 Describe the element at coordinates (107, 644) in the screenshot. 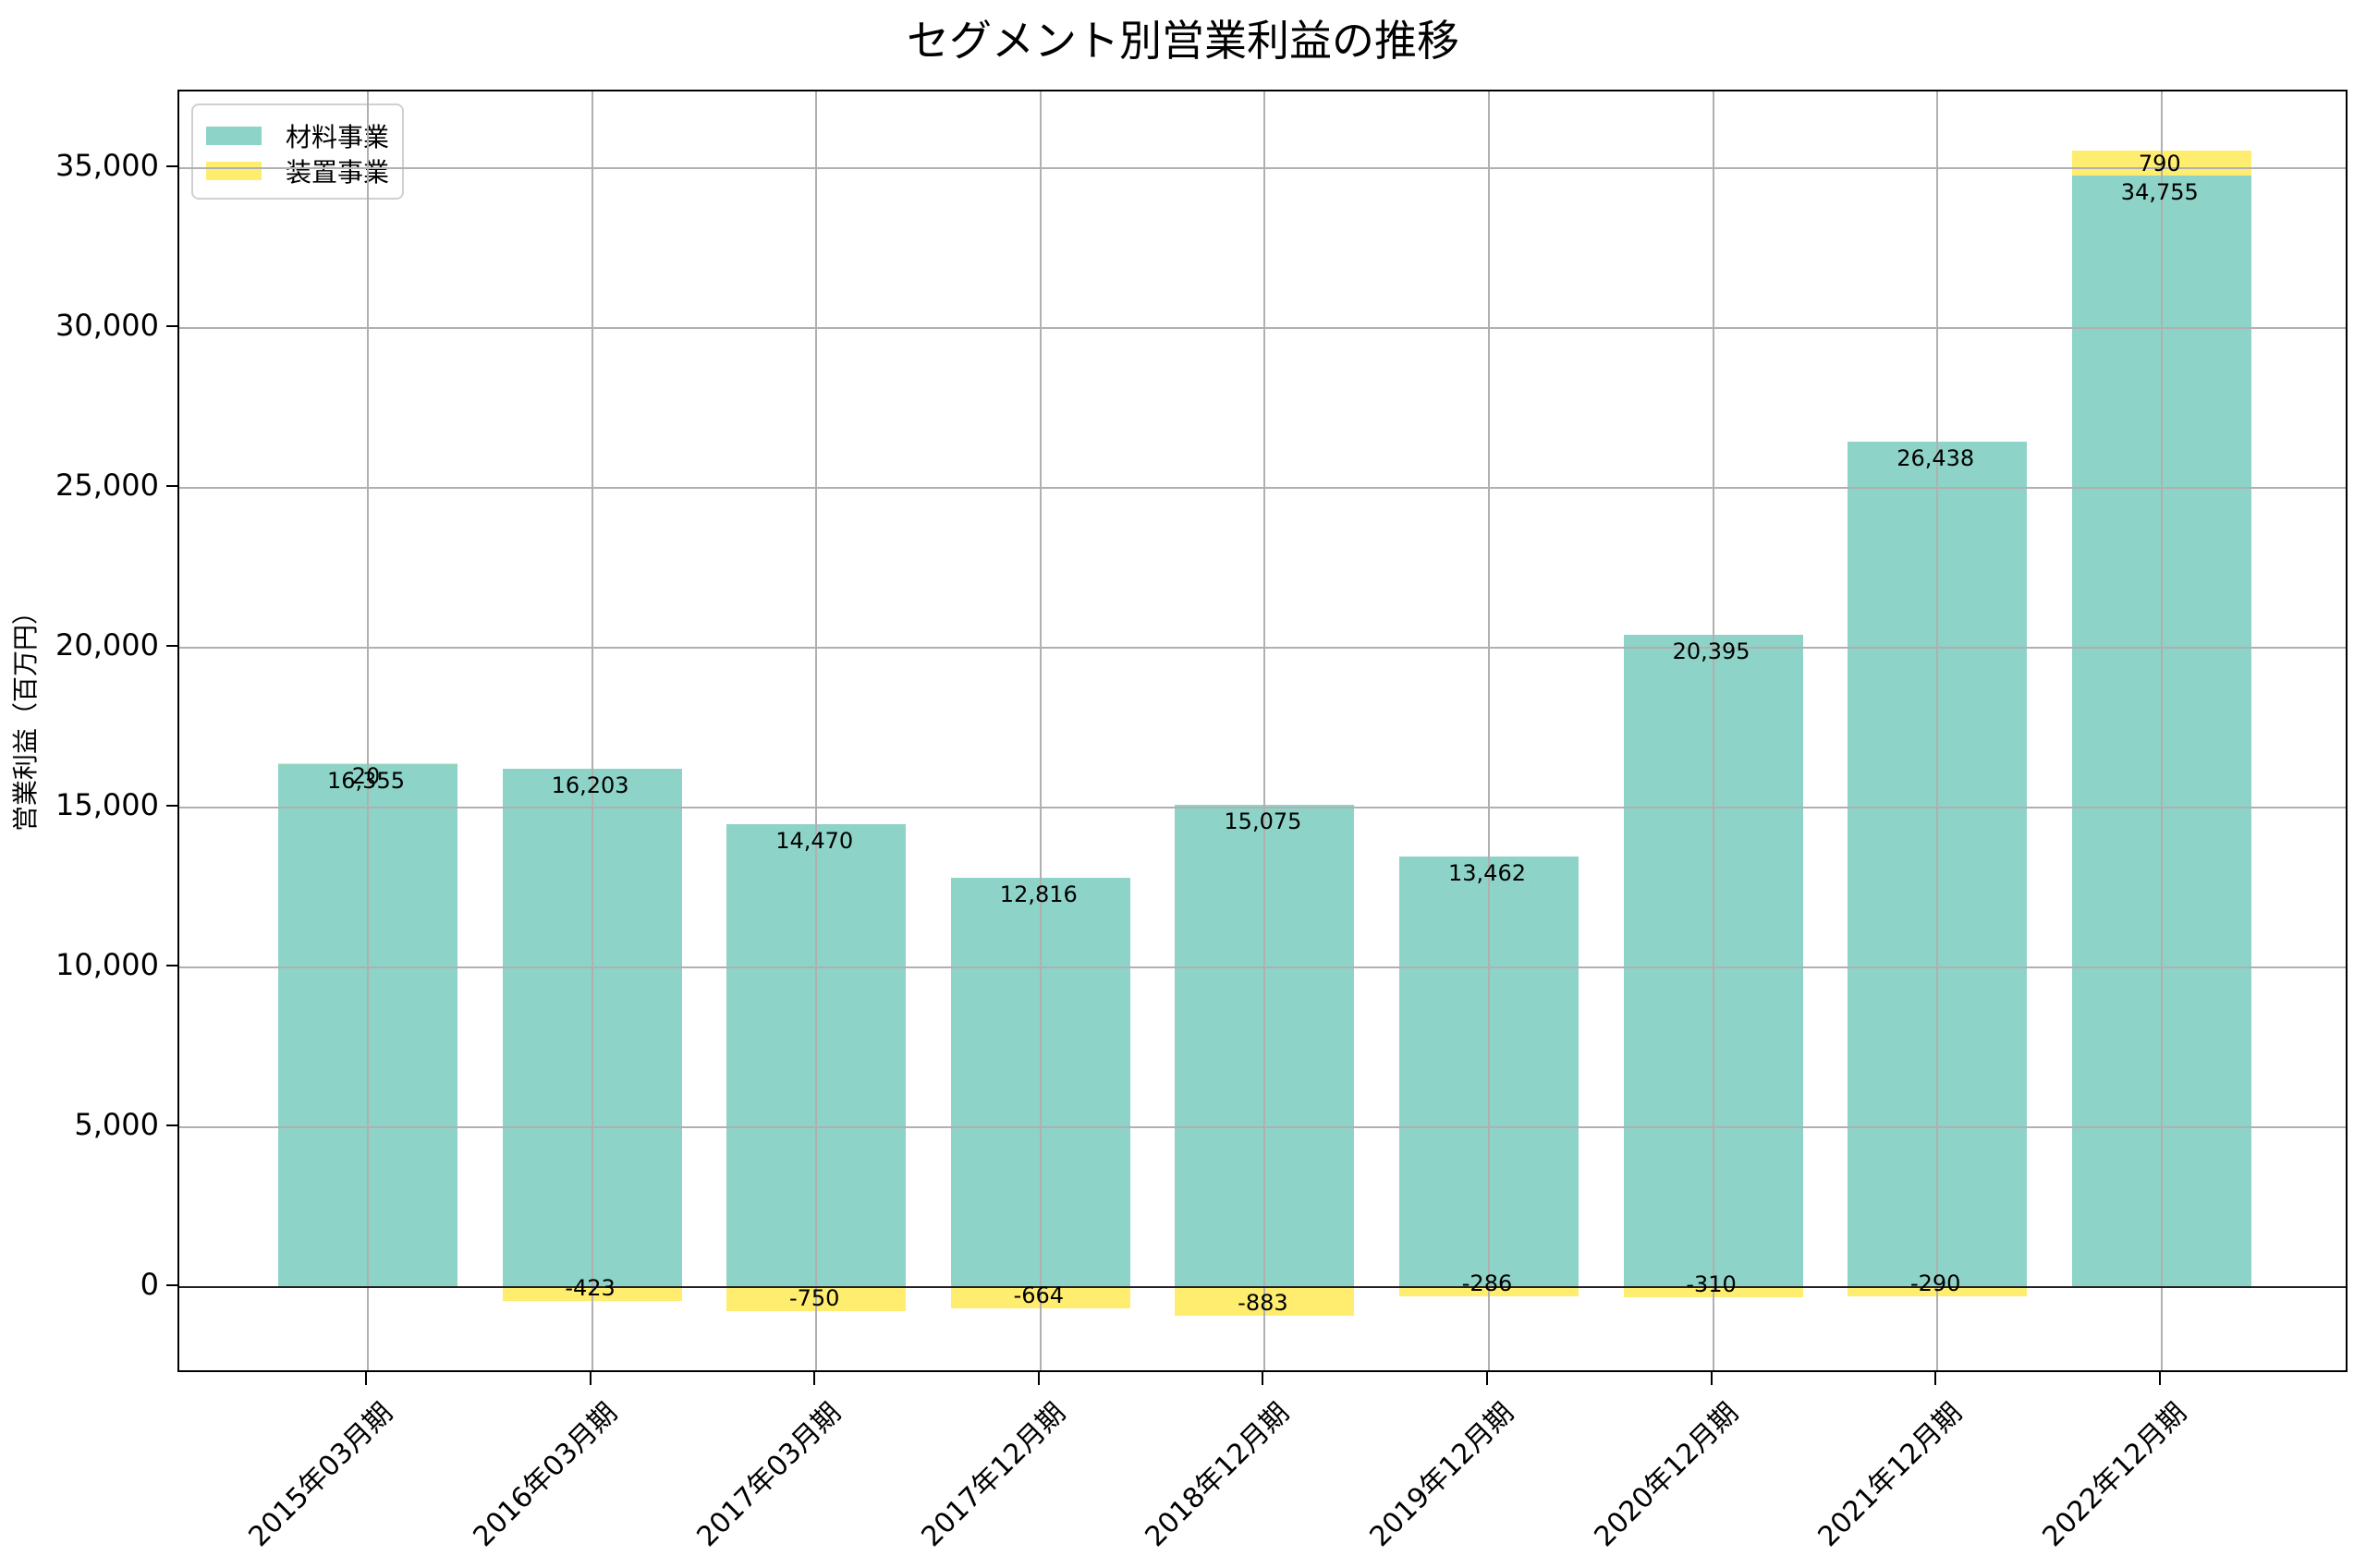

I see `y-tick-label: 20,000` at that location.